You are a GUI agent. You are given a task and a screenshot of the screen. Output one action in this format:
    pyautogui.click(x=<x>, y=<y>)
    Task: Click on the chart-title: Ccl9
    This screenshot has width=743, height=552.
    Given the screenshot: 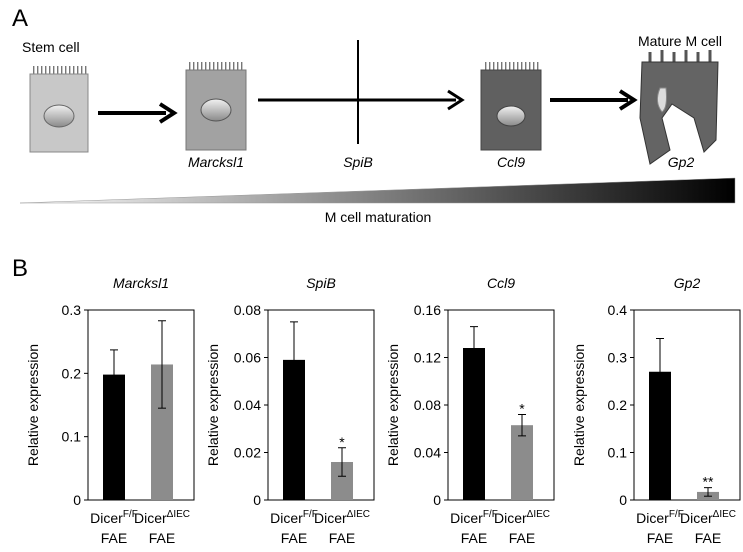 What is the action you would take?
    pyautogui.click(x=501, y=283)
    